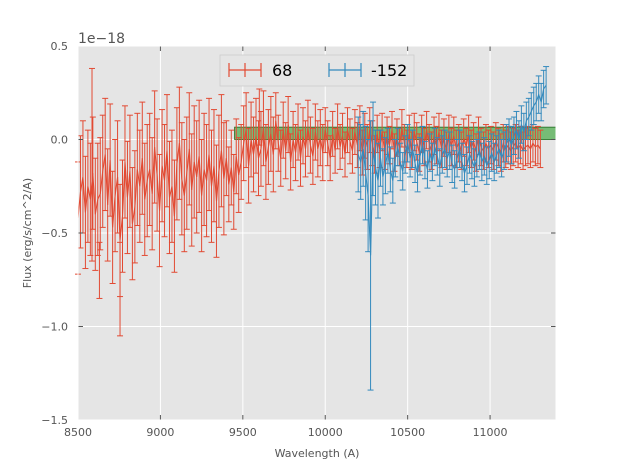 This screenshot has width=617, height=467. I want to click on x-tick-label: 10000, so click(325, 432).